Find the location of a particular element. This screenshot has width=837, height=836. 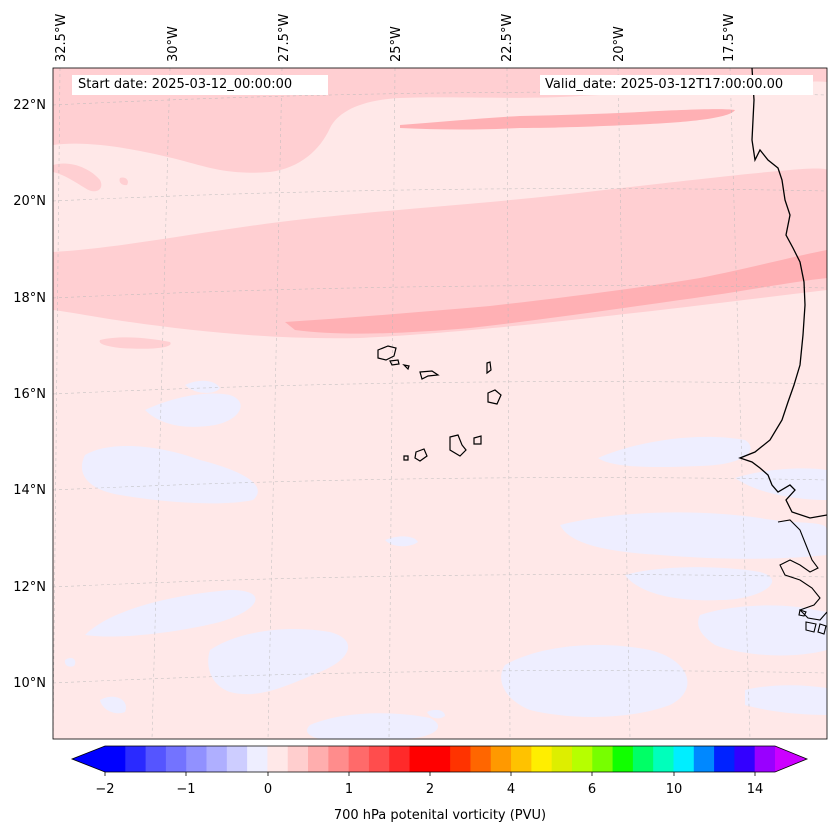

cape-verde-islands is located at coordinates (439, 403).